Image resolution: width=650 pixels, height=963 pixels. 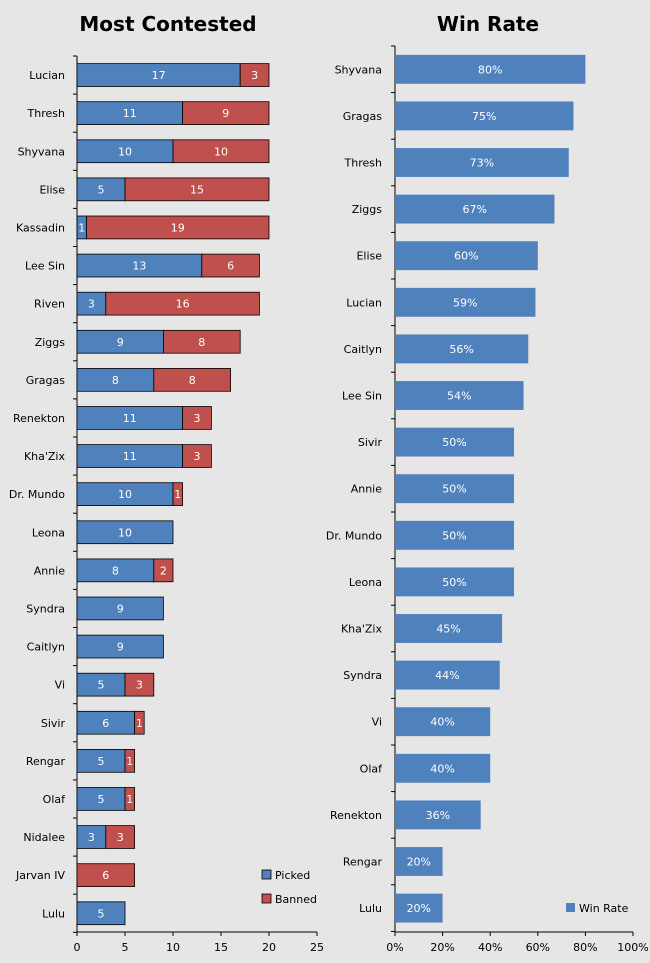 I want to click on category-label: Thresh, so click(x=363, y=163).